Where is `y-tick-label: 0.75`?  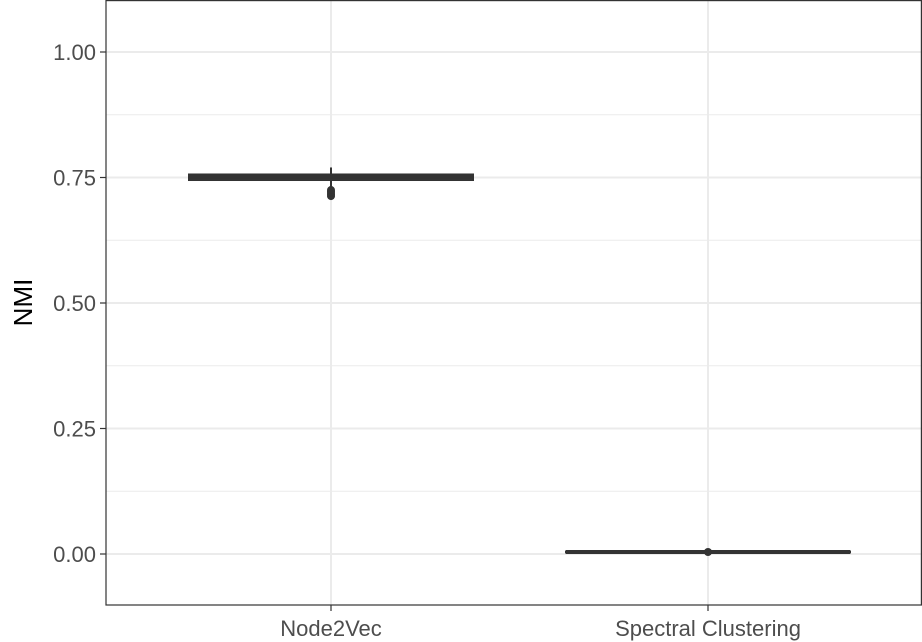
y-tick-label: 0.75 is located at coordinates (74, 178).